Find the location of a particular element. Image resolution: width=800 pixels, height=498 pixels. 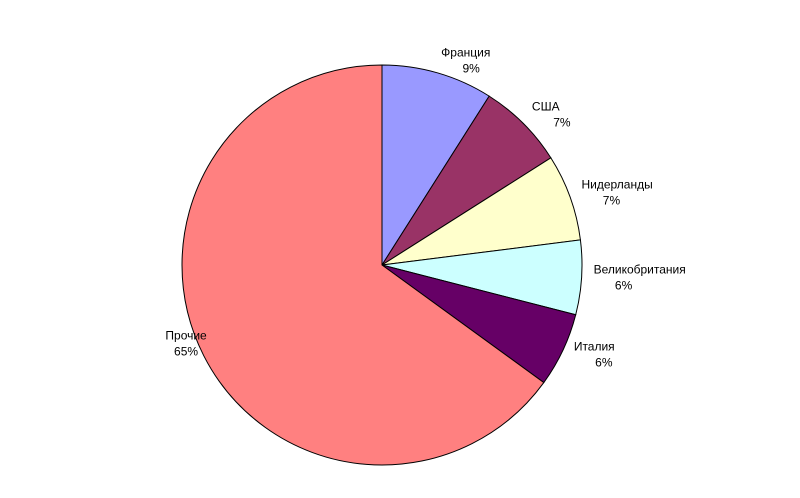

data-label-value: 65% is located at coordinates (186, 352).